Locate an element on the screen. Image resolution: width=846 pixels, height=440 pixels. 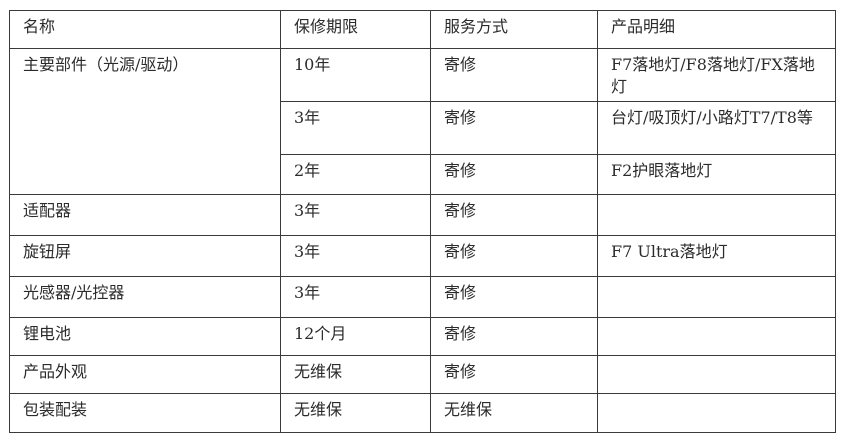
cell-warranty-period: 10年 is located at coordinates (355, 75).